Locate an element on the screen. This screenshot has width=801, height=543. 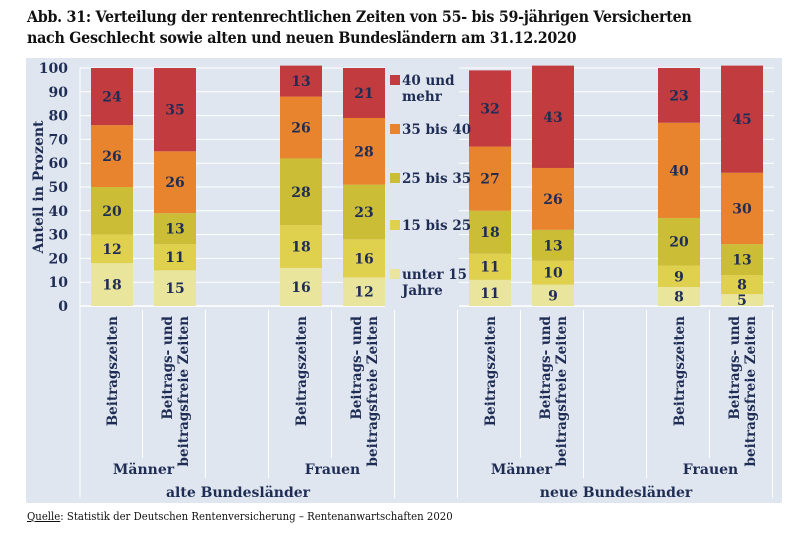
data-label: 10 is located at coordinates (553, 274).